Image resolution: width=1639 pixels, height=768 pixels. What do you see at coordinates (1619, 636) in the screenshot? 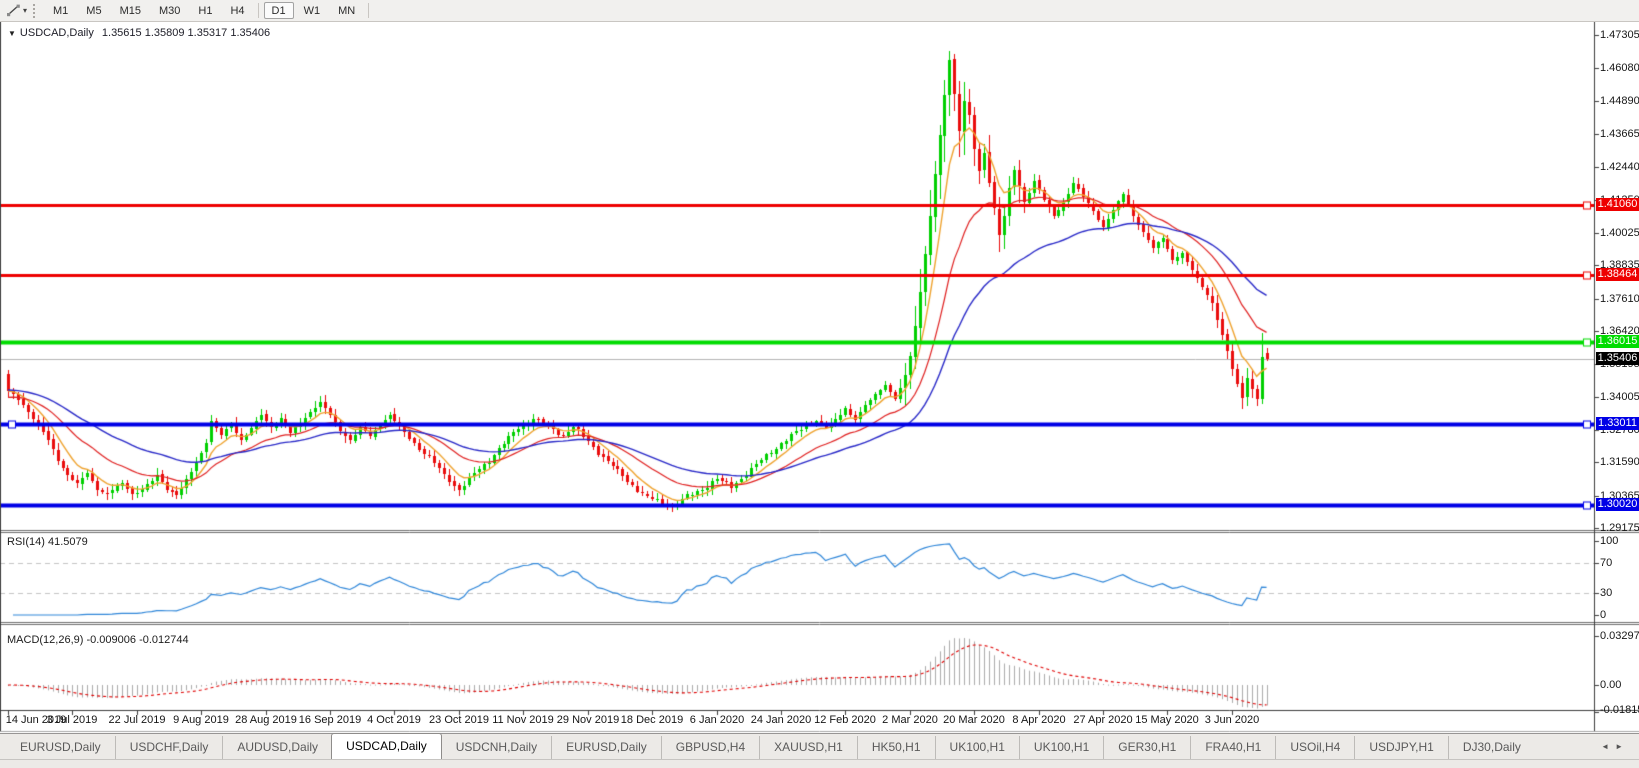
I see `macd-scale-label: 0.032972` at bounding box center [1619, 636].